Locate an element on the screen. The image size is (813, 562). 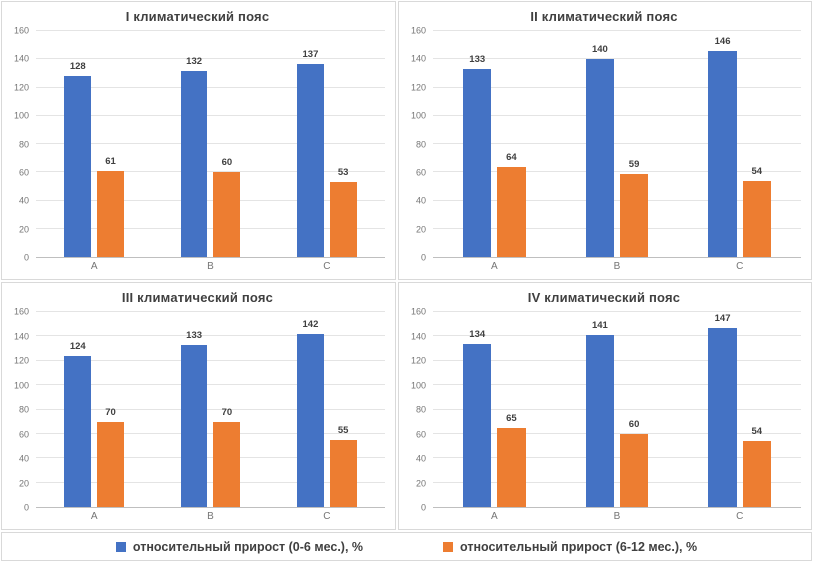
bar-group: 132 60 is located at coordinates (210, 144).